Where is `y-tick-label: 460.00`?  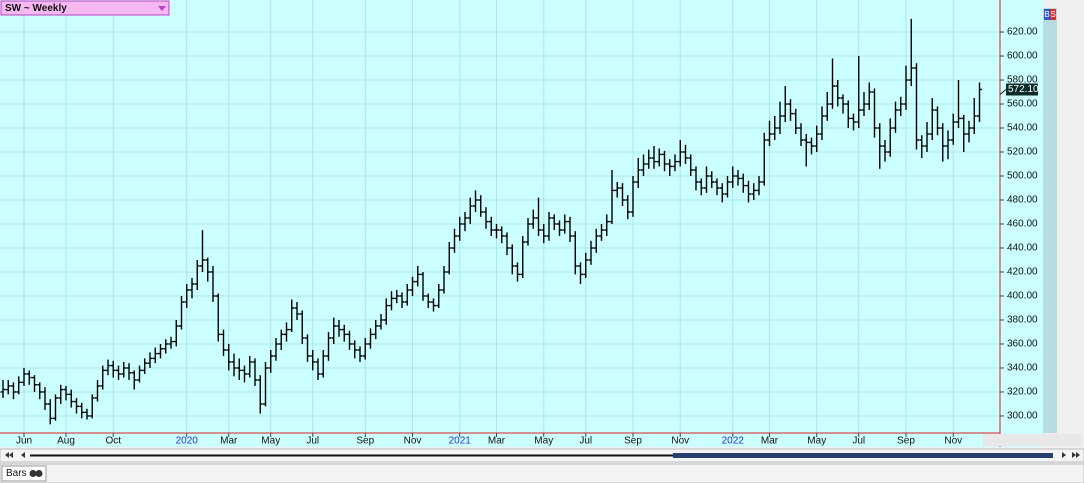 y-tick-label: 460.00 is located at coordinates (1022, 224).